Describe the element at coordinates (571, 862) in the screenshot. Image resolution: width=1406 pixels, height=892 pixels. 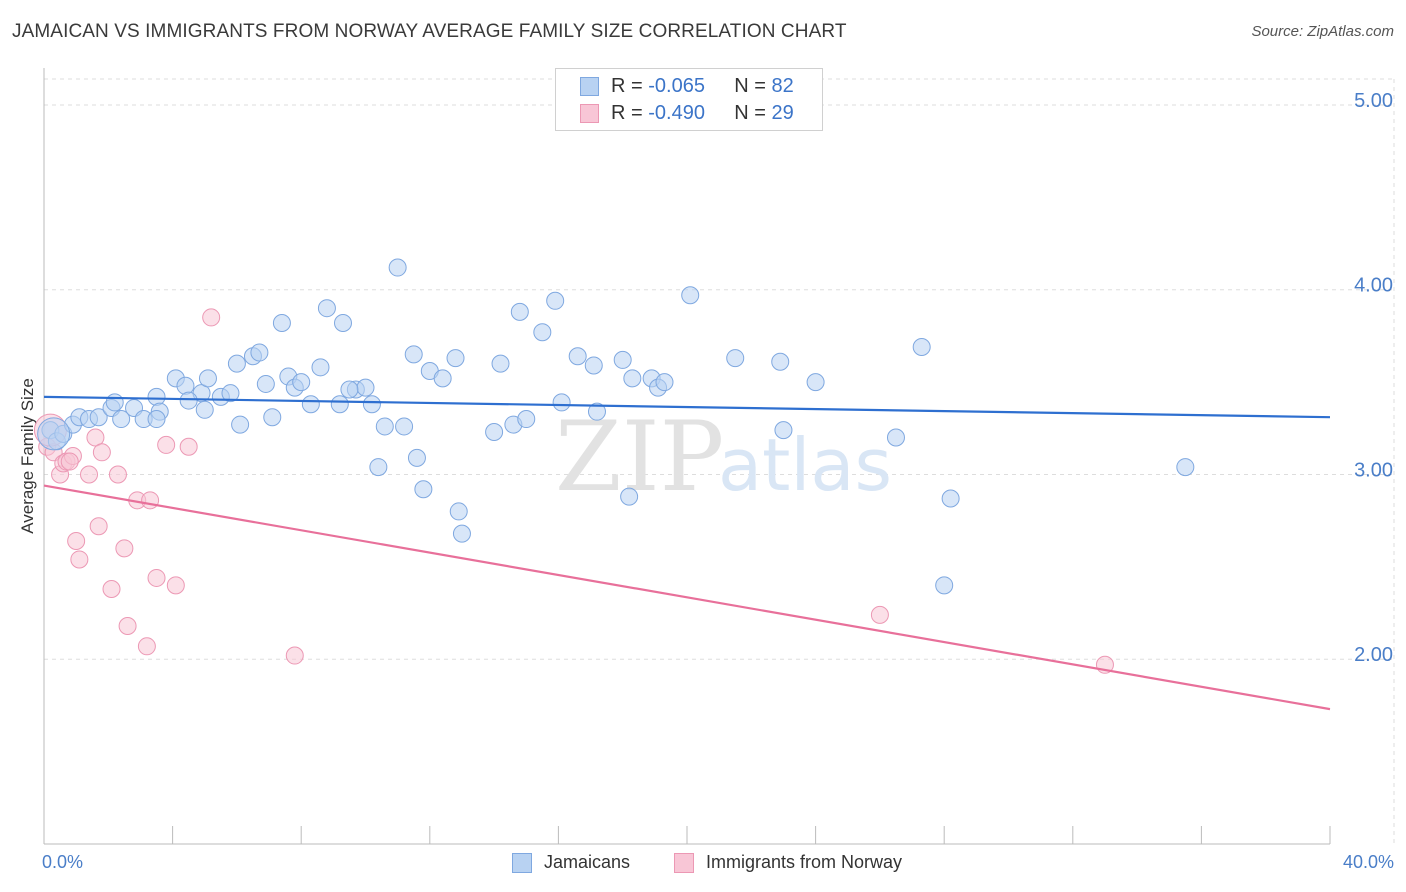
I see `legend-item-jamaicans: Jamaicans` at that location.